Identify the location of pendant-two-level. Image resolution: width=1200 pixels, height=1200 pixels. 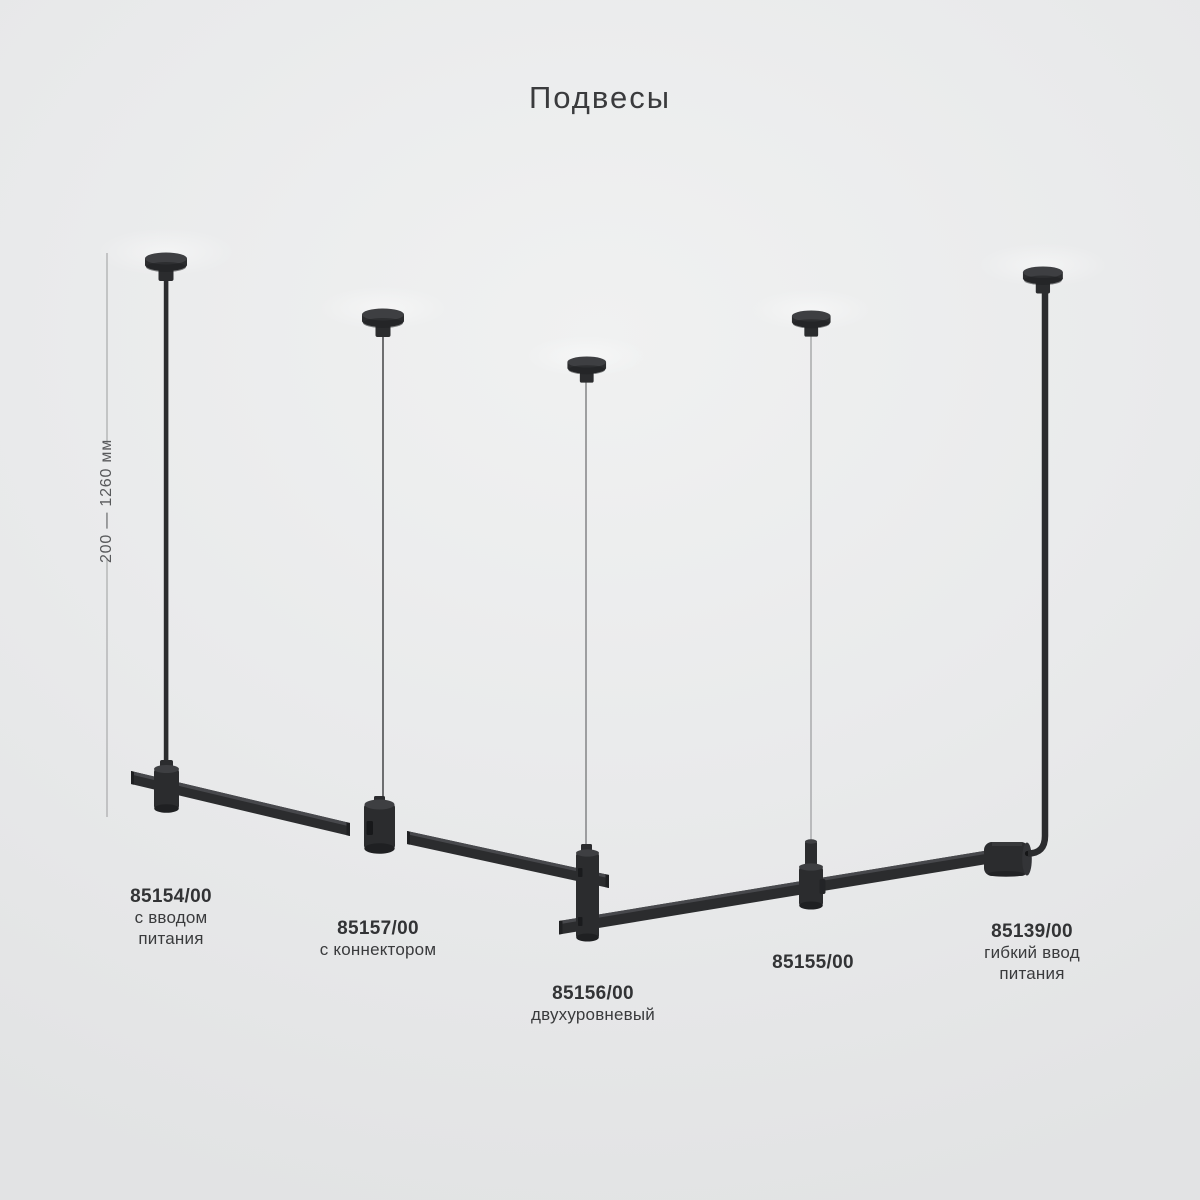
(587, 649).